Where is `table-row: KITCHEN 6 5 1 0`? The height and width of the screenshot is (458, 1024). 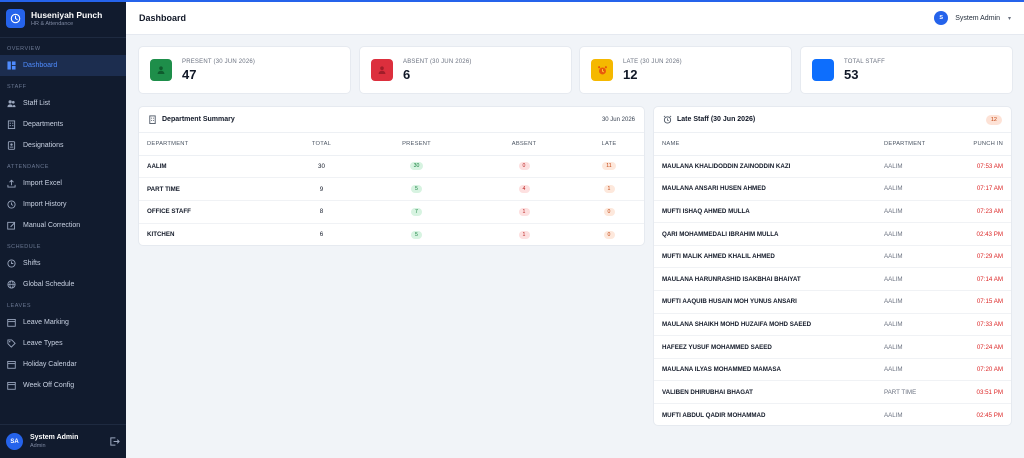
table-row: KITCHEN 6 5 1 0 is located at coordinates (391, 234).